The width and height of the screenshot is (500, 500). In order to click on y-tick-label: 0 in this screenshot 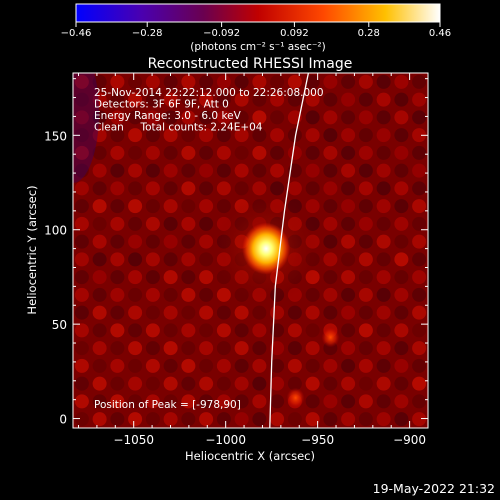, I will do `click(63, 420)`.